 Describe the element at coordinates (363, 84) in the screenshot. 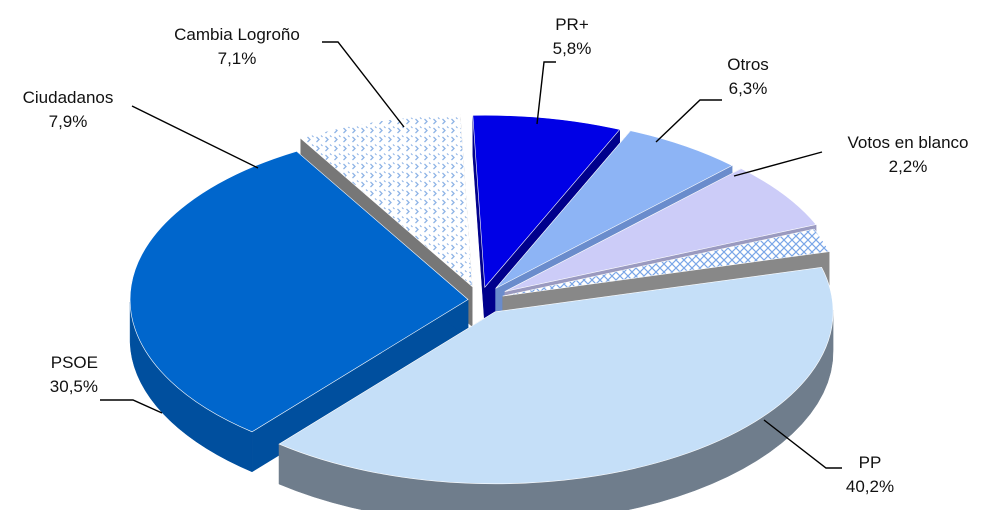

I see `leader-line-cambia-logro-o` at that location.